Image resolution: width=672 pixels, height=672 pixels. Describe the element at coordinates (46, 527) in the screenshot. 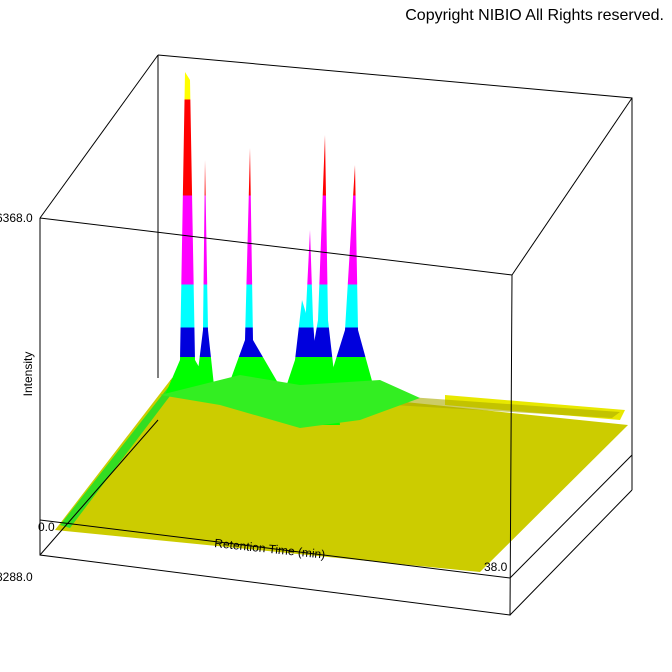

I see `x-start-label: 0.0` at that location.